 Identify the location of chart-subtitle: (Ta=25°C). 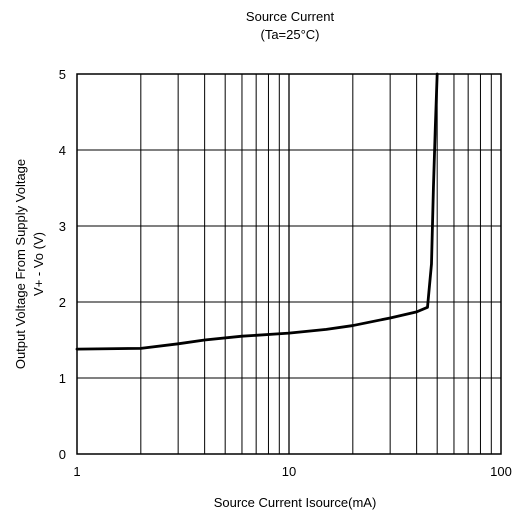
(289, 34).